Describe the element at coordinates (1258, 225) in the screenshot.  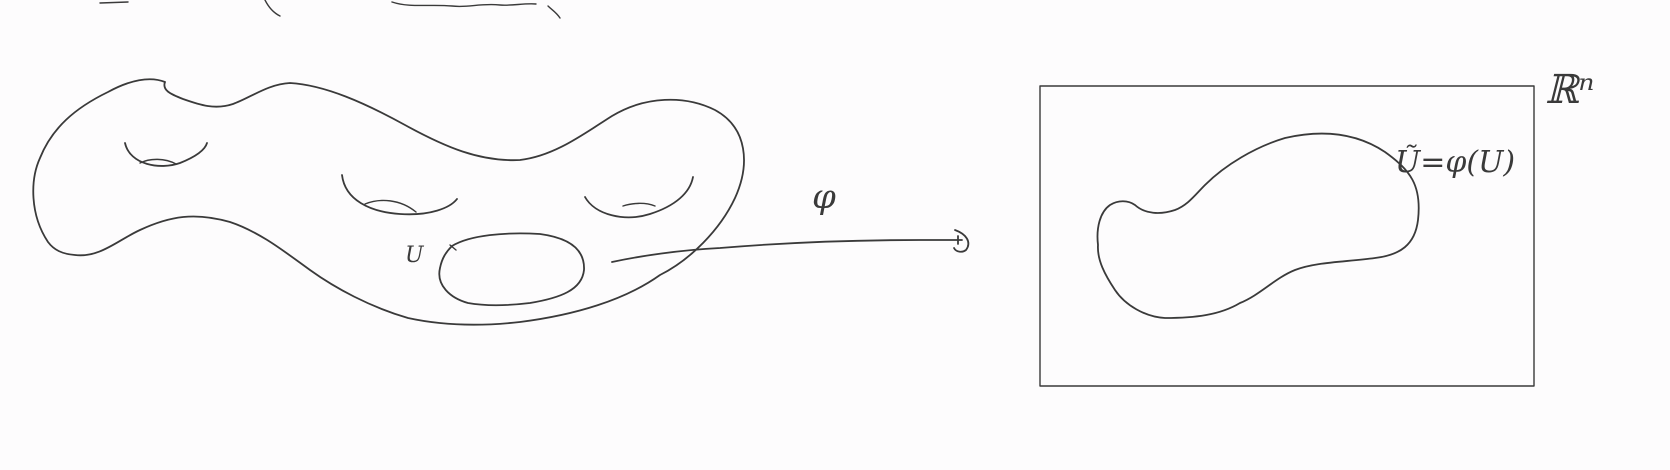
I see `image-set-region` at that location.